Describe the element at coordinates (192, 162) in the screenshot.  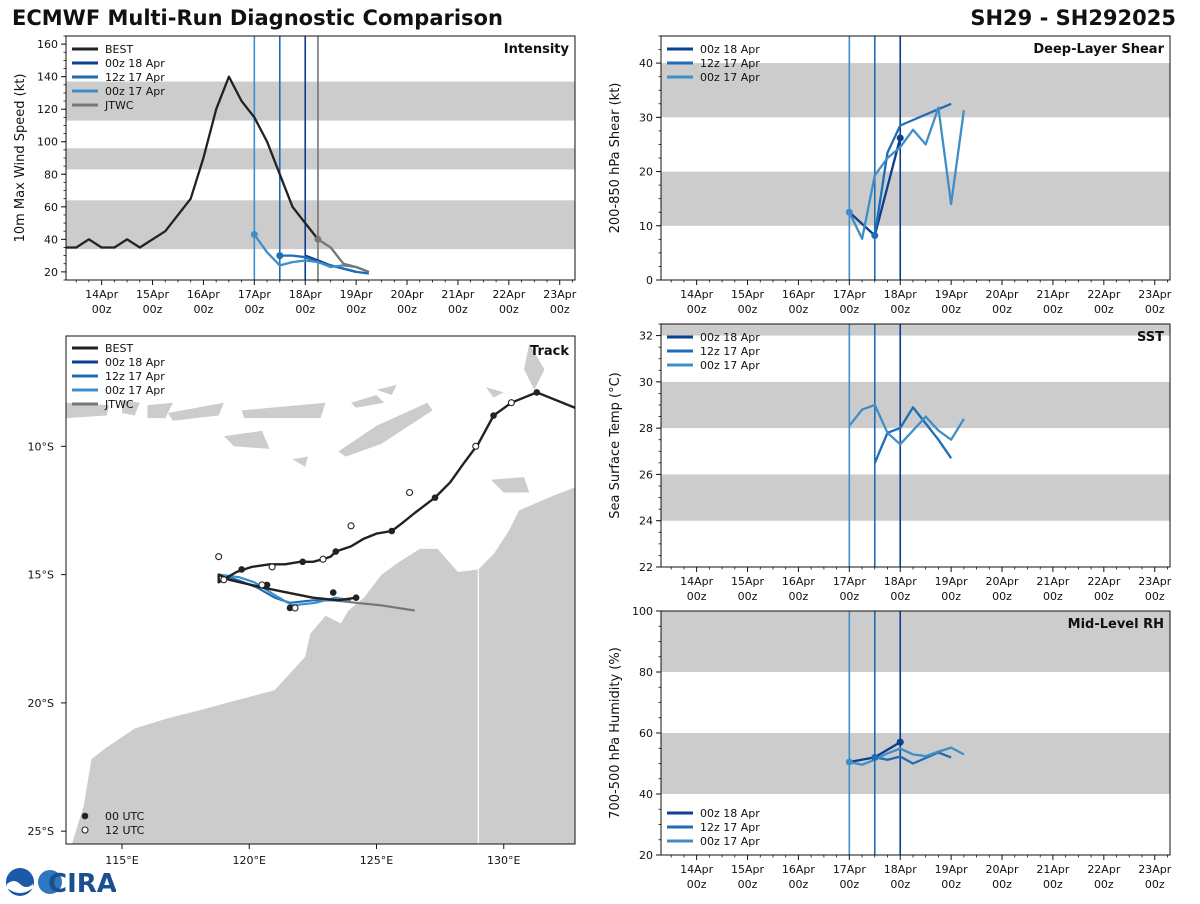
I see `intensity-series-best` at that location.